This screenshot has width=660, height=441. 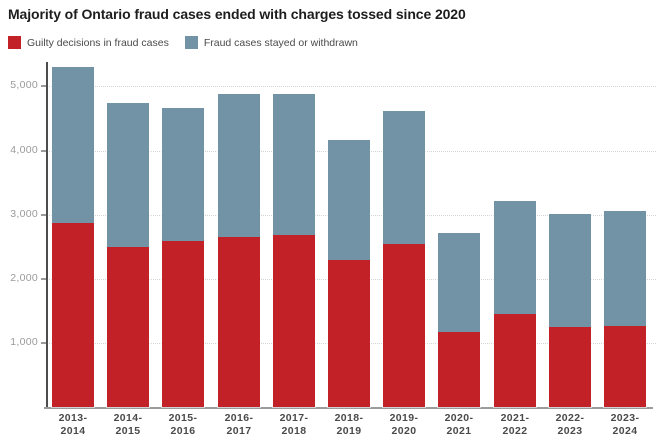 I want to click on bar-segment-guilty-2013-2014, so click(x=73, y=315).